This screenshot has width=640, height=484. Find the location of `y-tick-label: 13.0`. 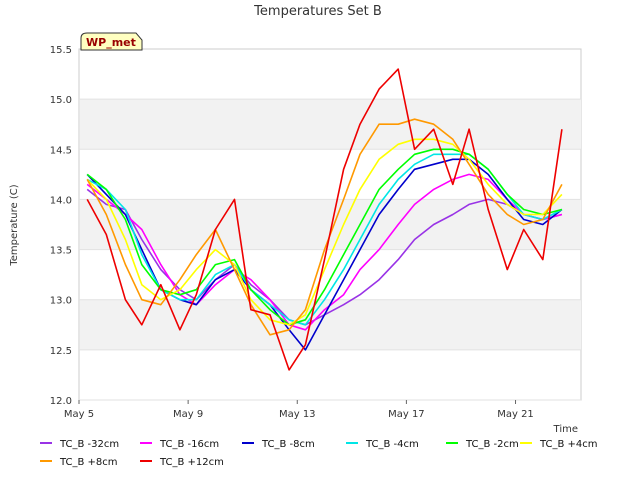

y-tick-label: 13.0 is located at coordinates (61, 301).